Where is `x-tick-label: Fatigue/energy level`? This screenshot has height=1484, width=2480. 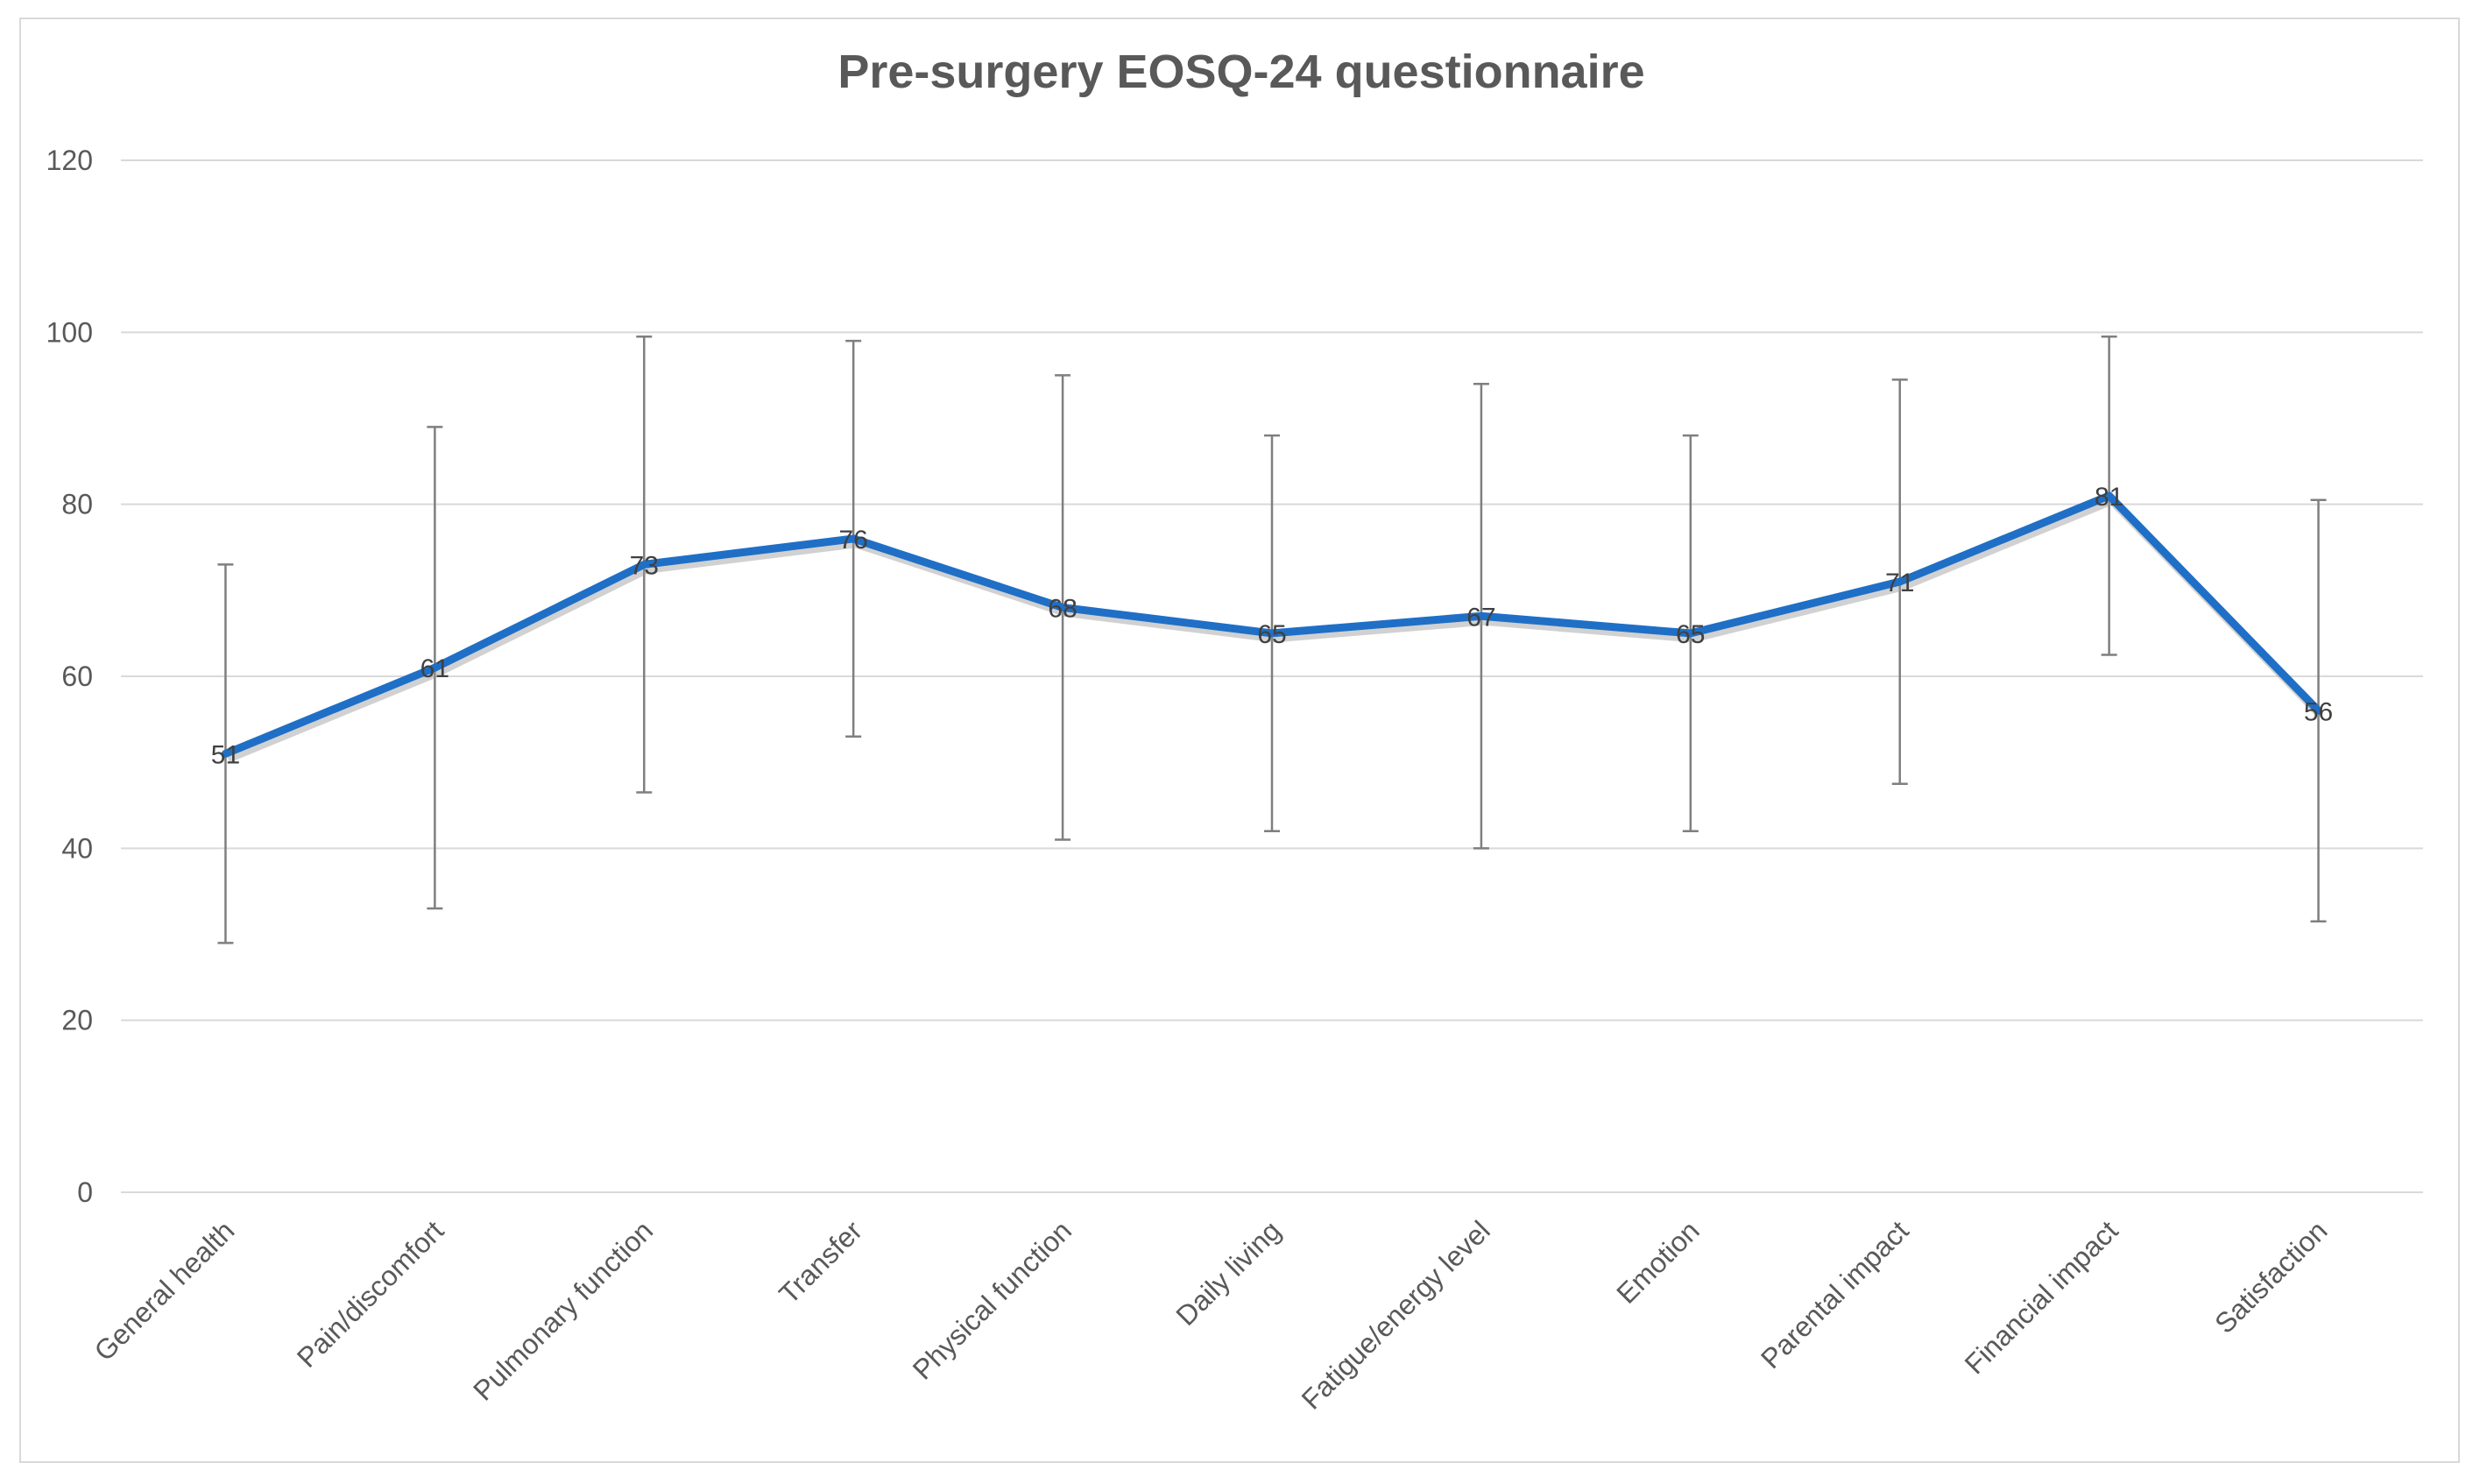 x-tick-label: Fatigue/energy level is located at coordinates (1396, 1314).